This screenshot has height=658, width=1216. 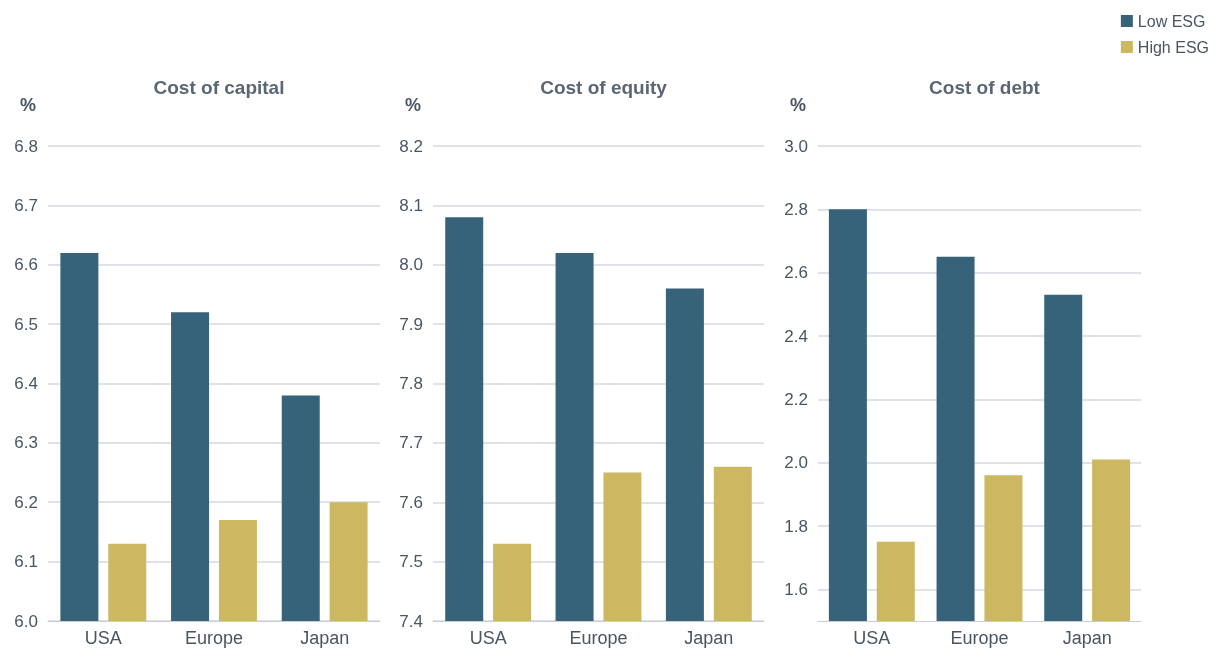 What do you see at coordinates (411, 443) in the screenshot?
I see `y-tick-label: 7.7` at bounding box center [411, 443].